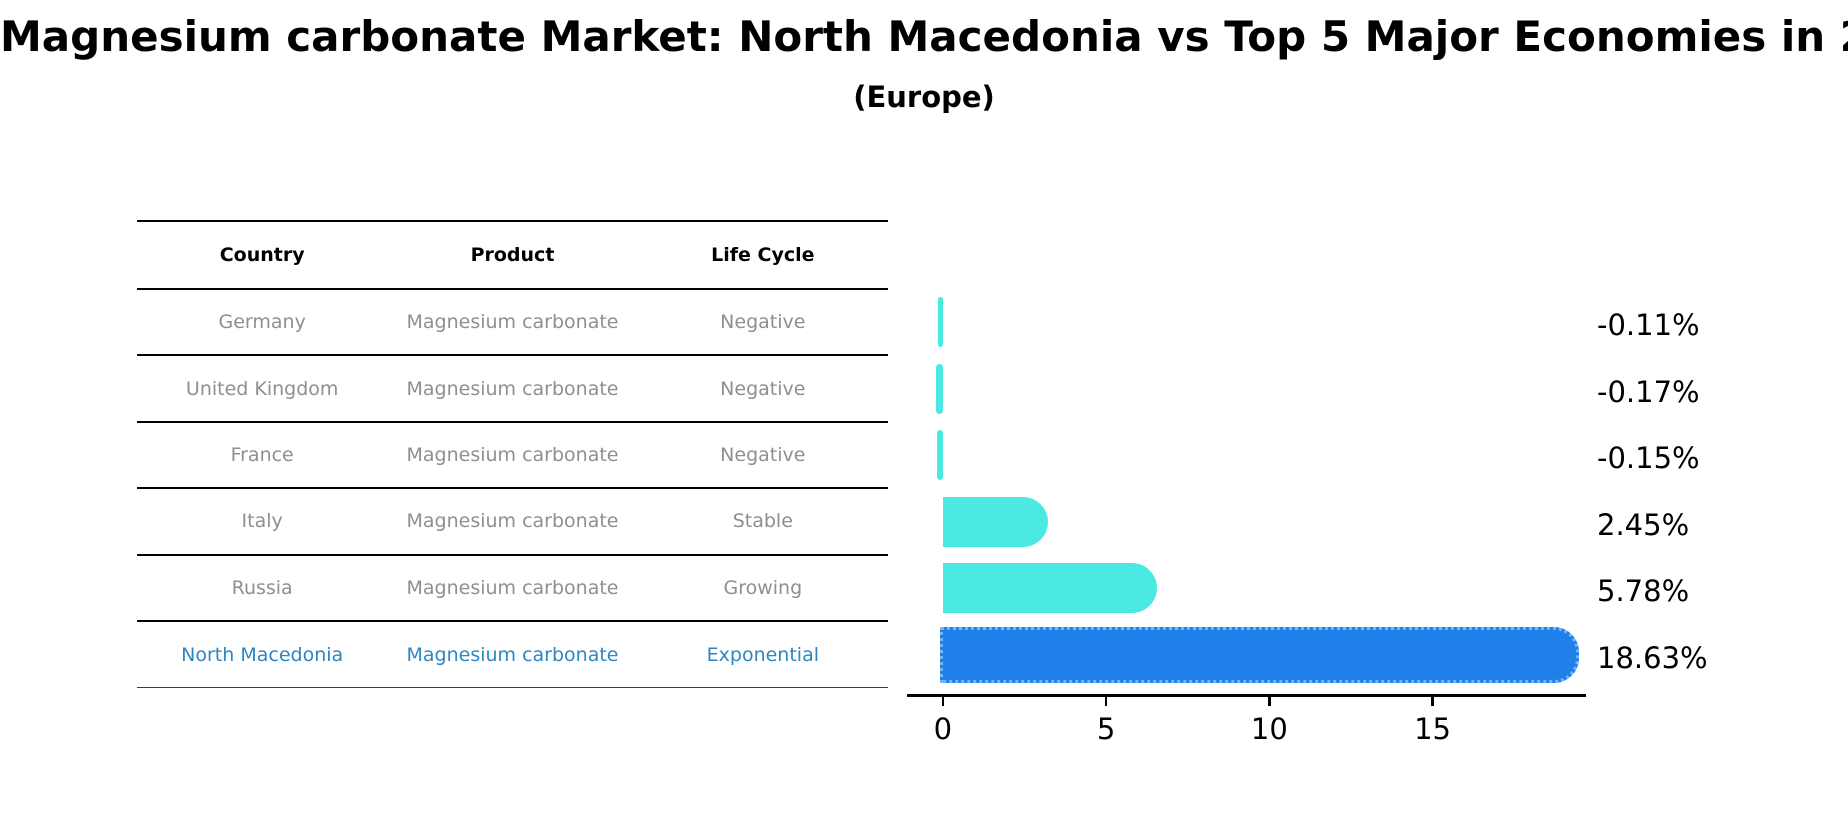 This screenshot has width=1848, height=823. What do you see at coordinates (1652, 657) in the screenshot?
I see `value-label-north-macedonia: 18.63%` at bounding box center [1652, 657].